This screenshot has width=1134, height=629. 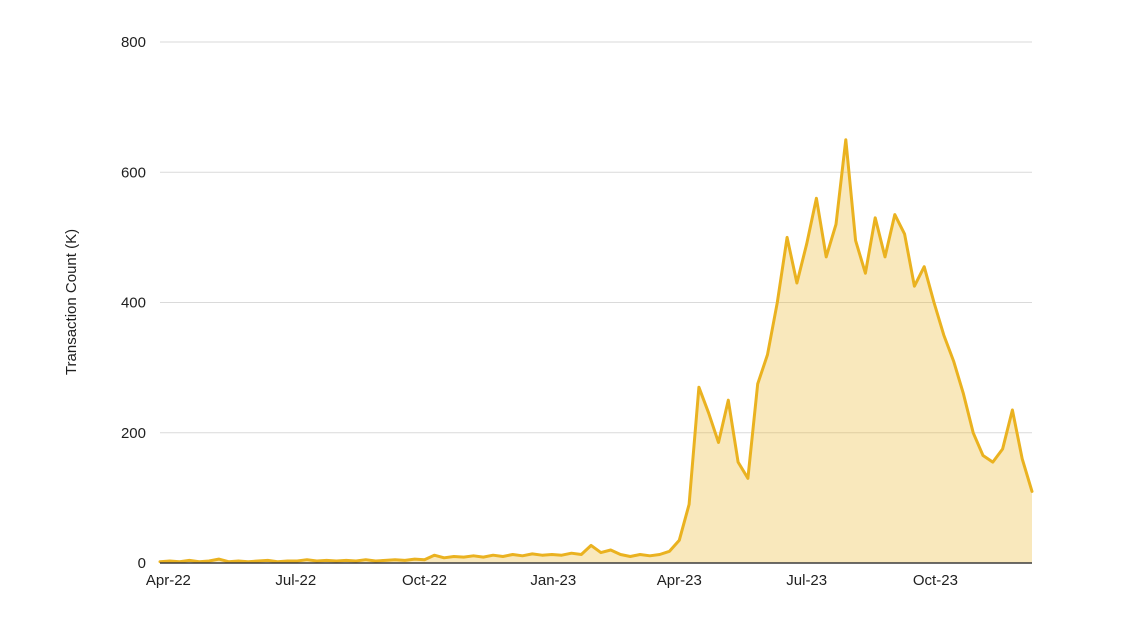 What do you see at coordinates (133, 42) in the screenshot?
I see `y-tick-label: 800` at bounding box center [133, 42].